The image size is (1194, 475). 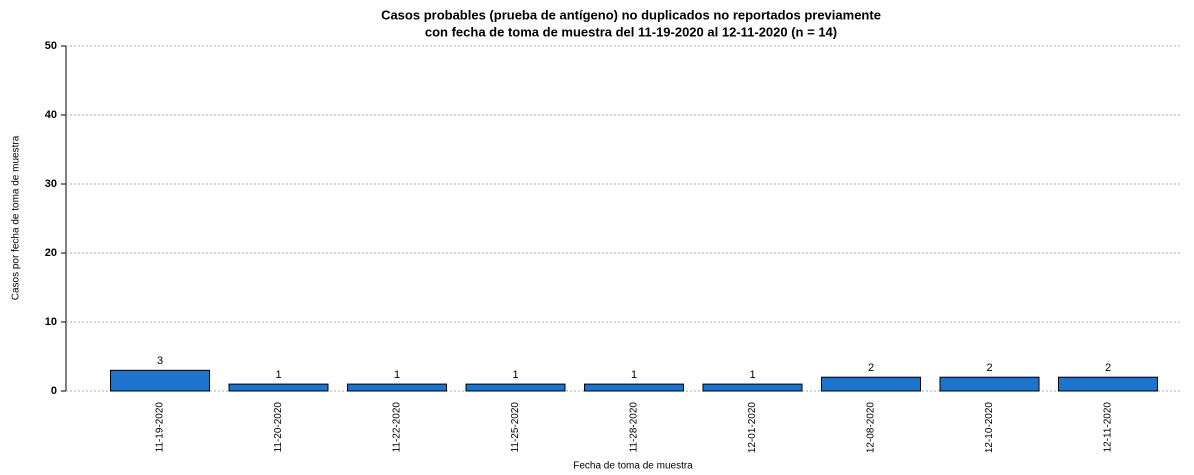 What do you see at coordinates (51, 184) in the screenshot?
I see `y-tick-label: 30` at bounding box center [51, 184].